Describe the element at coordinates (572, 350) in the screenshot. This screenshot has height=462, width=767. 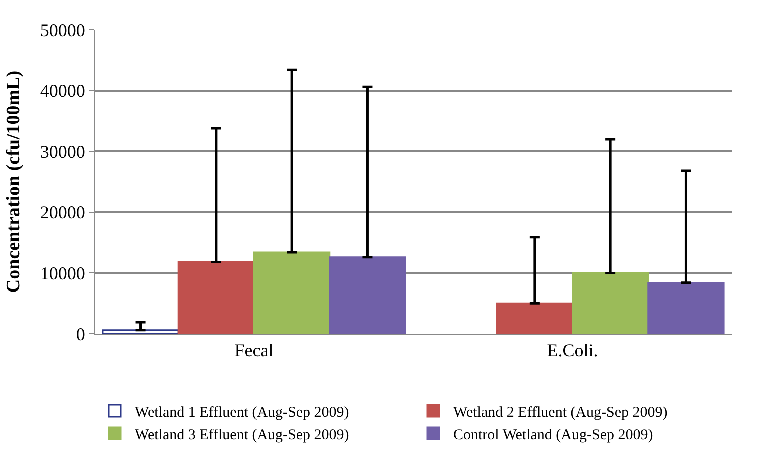
I see `x-tick-label: E.Coli.` at that location.